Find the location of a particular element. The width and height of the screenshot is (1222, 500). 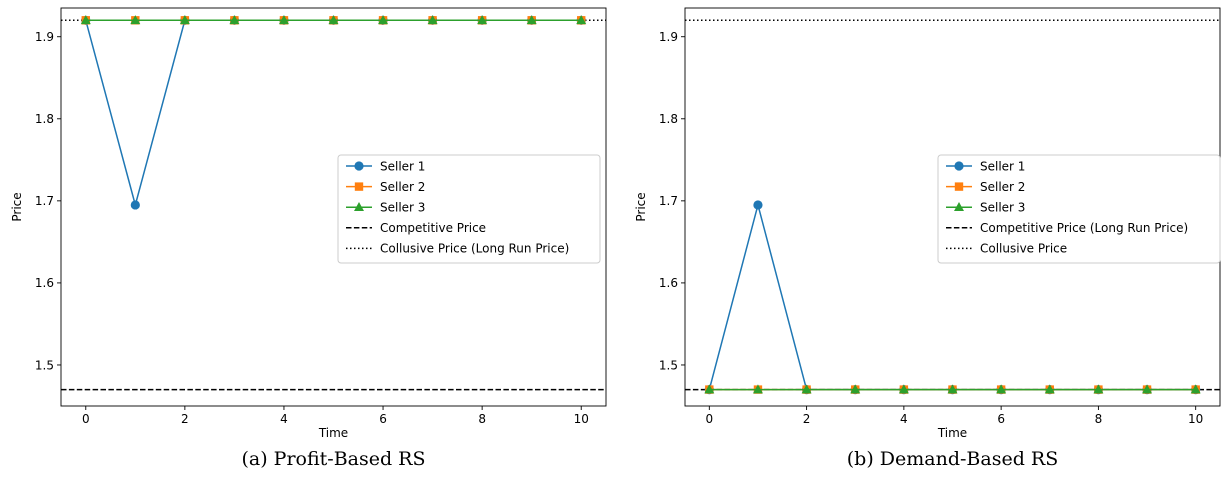

caption-b: (b) Demand-Based RS is located at coordinates (952, 459).